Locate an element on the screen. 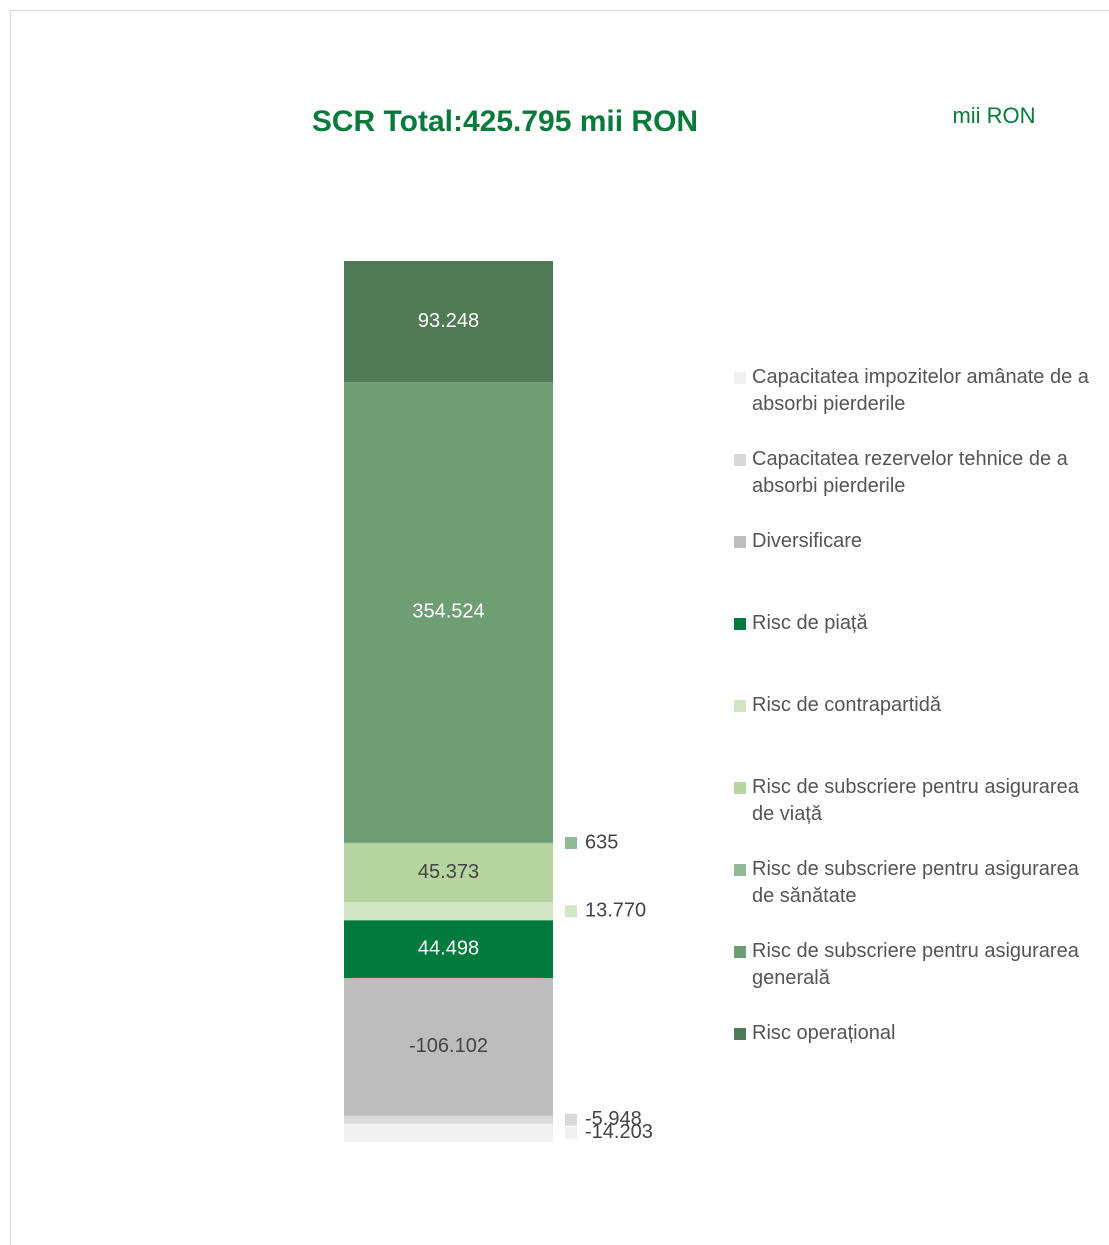 This screenshot has height=1245, width=1109. chart-title: SCR Total:425.795 mii RON is located at coordinates (505, 121).